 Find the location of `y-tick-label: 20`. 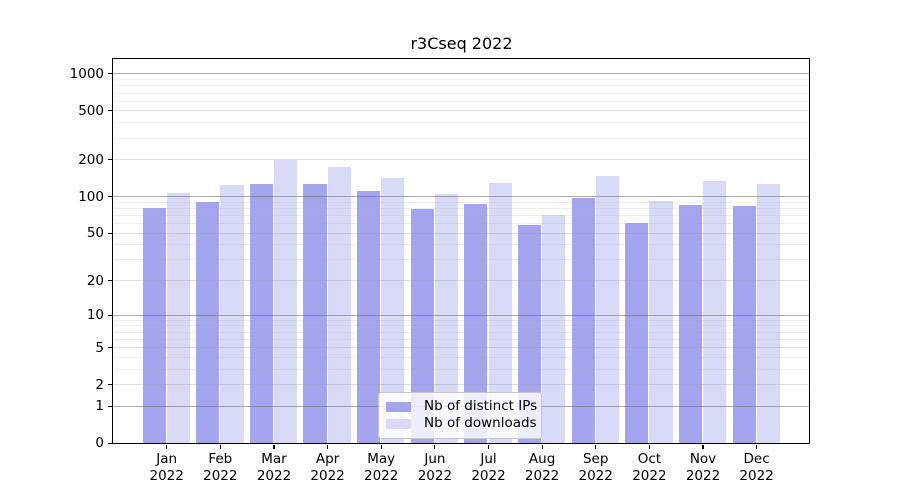

y-tick-label: 20 is located at coordinates (95, 280).